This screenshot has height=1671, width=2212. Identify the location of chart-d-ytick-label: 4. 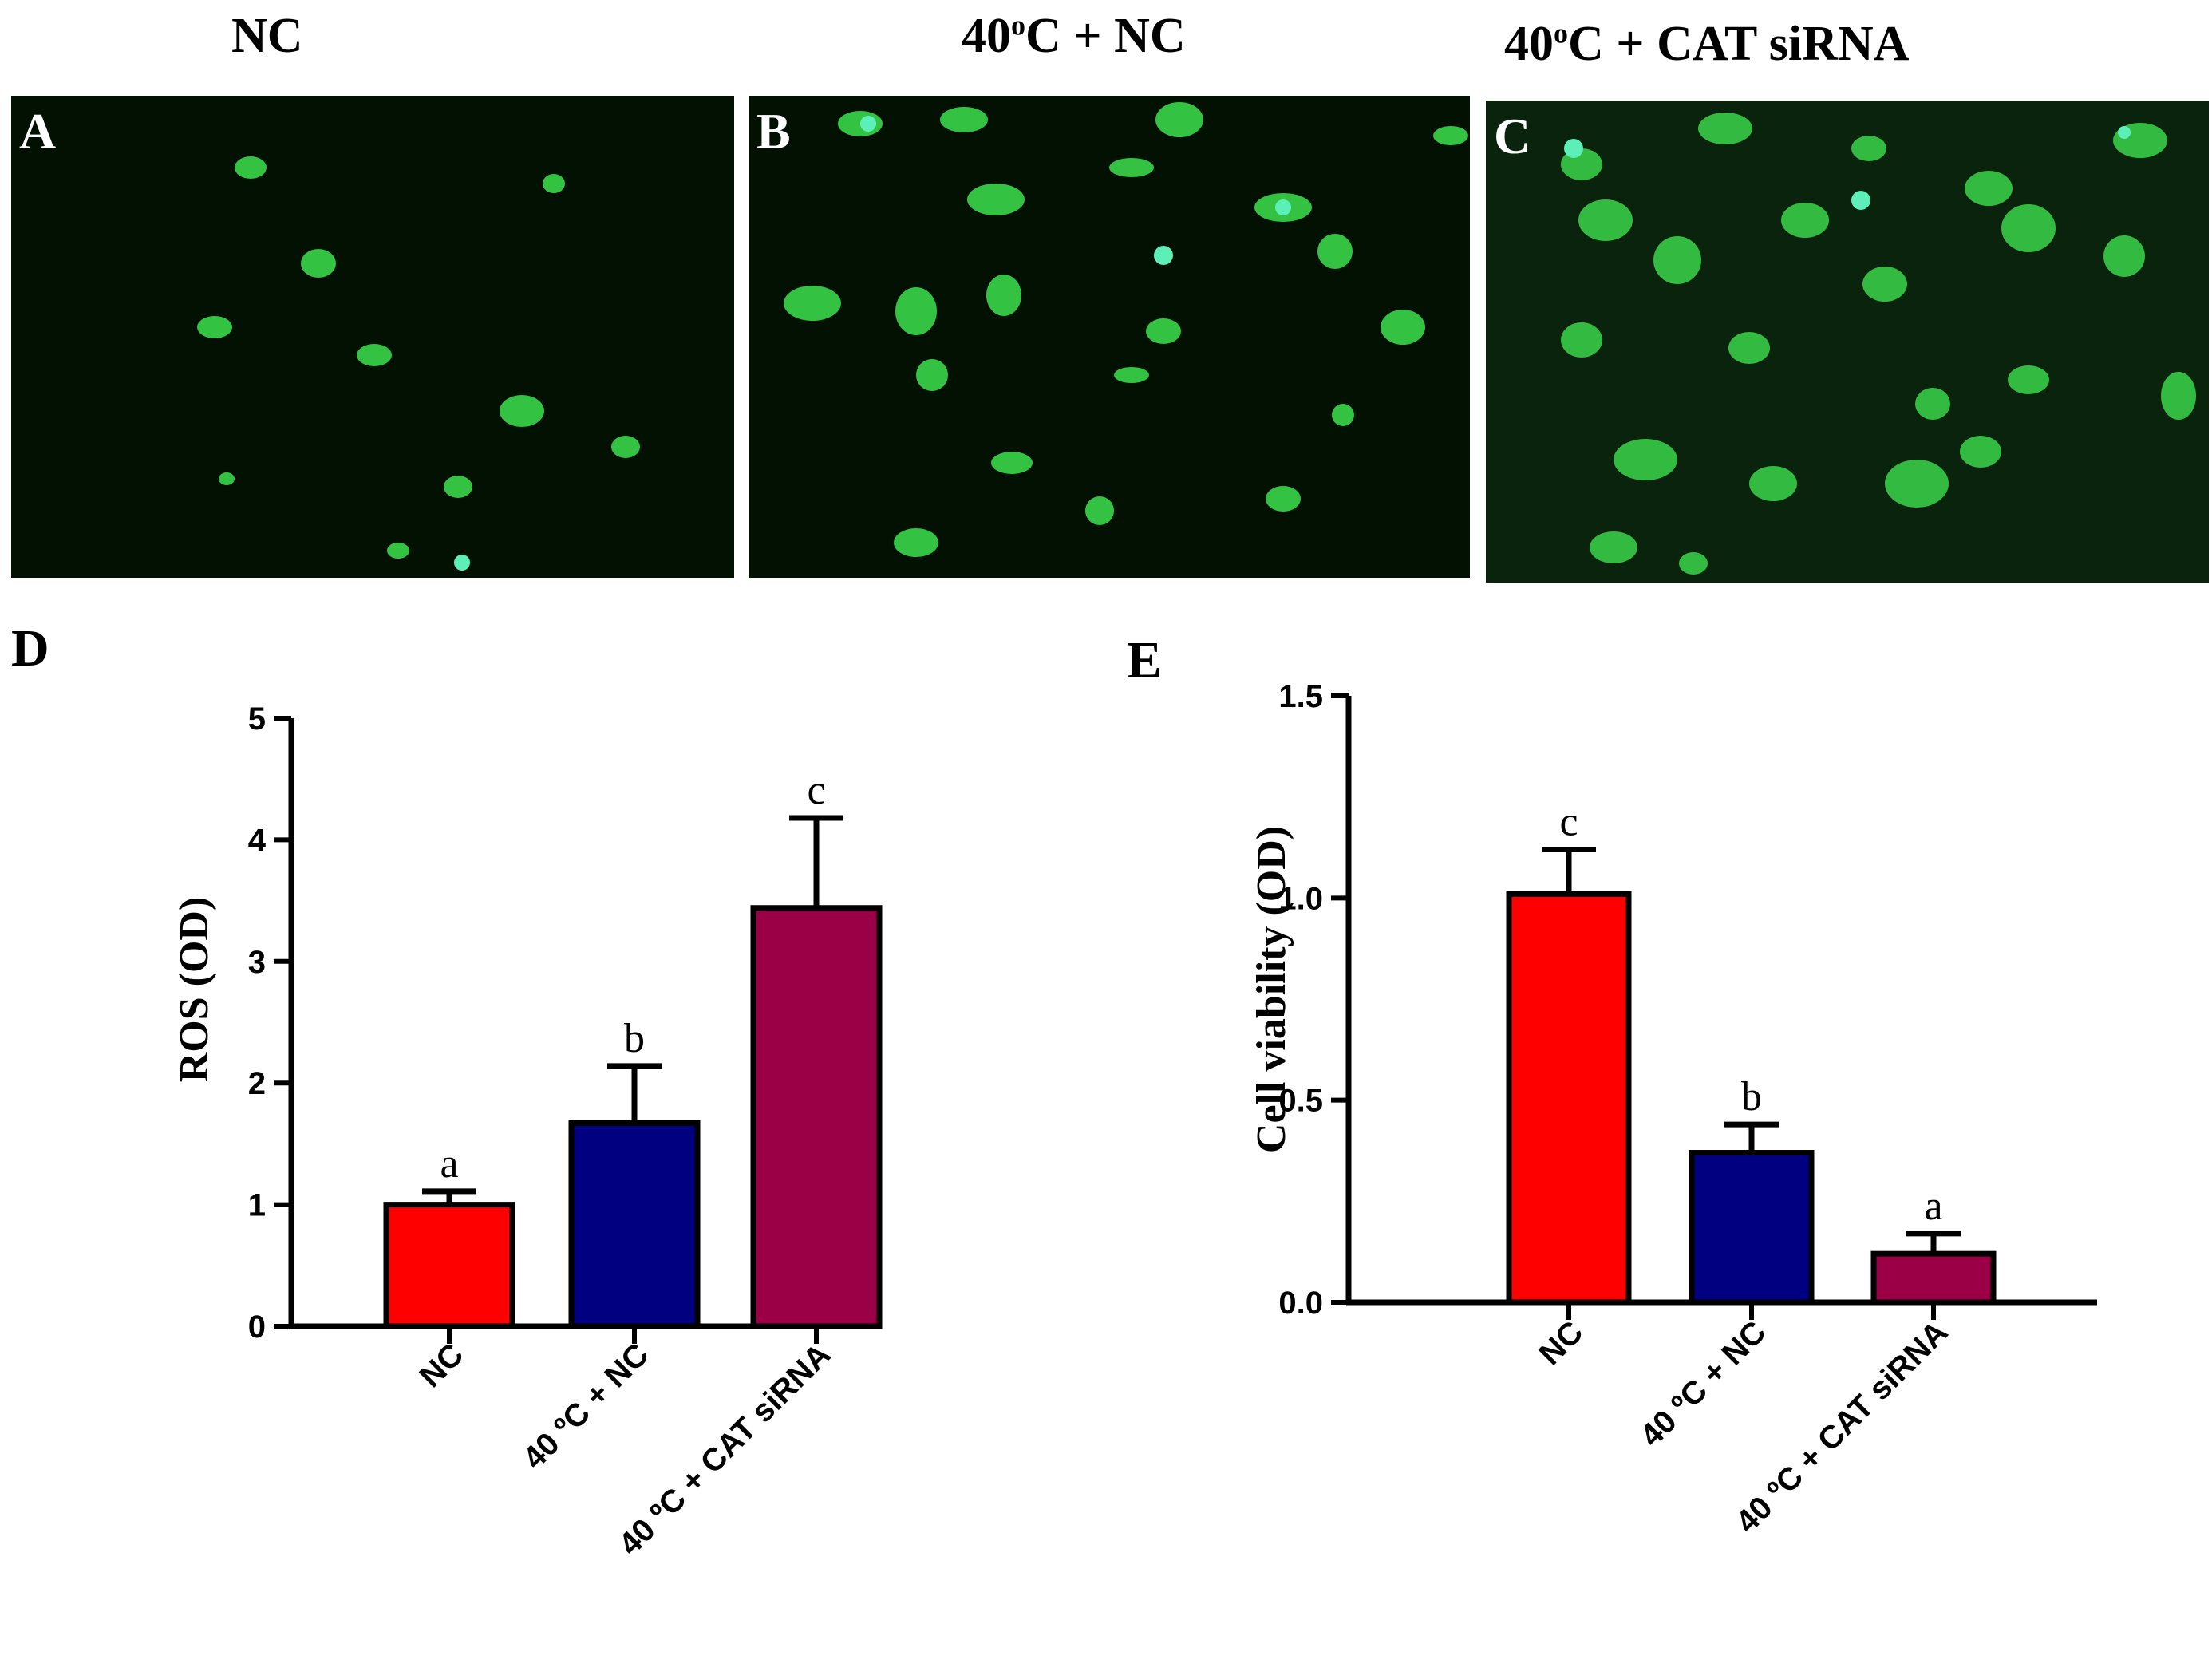
(257, 840).